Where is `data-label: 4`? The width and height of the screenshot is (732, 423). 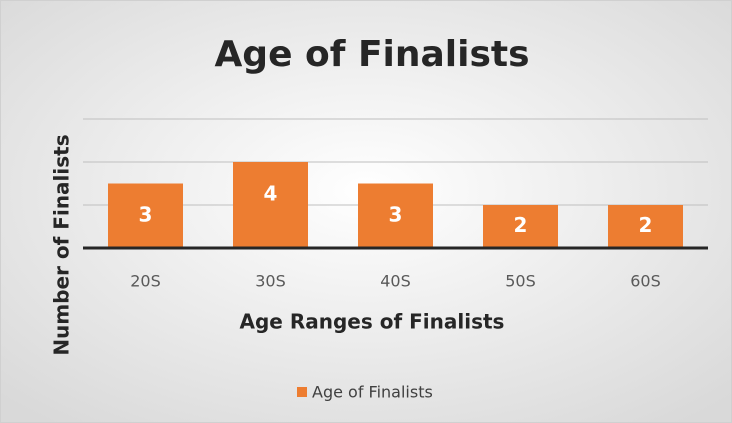
data-label: 4 is located at coordinates (271, 194).